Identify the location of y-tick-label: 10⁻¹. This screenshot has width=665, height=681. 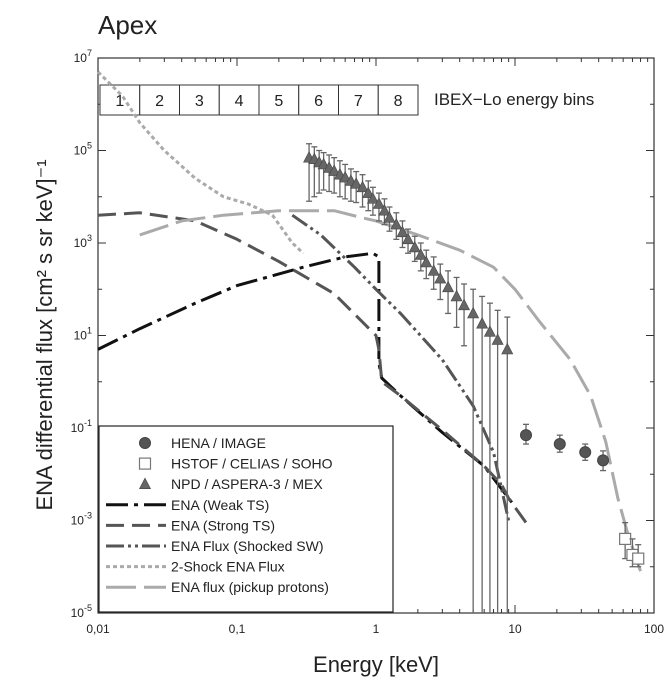
(81, 426).